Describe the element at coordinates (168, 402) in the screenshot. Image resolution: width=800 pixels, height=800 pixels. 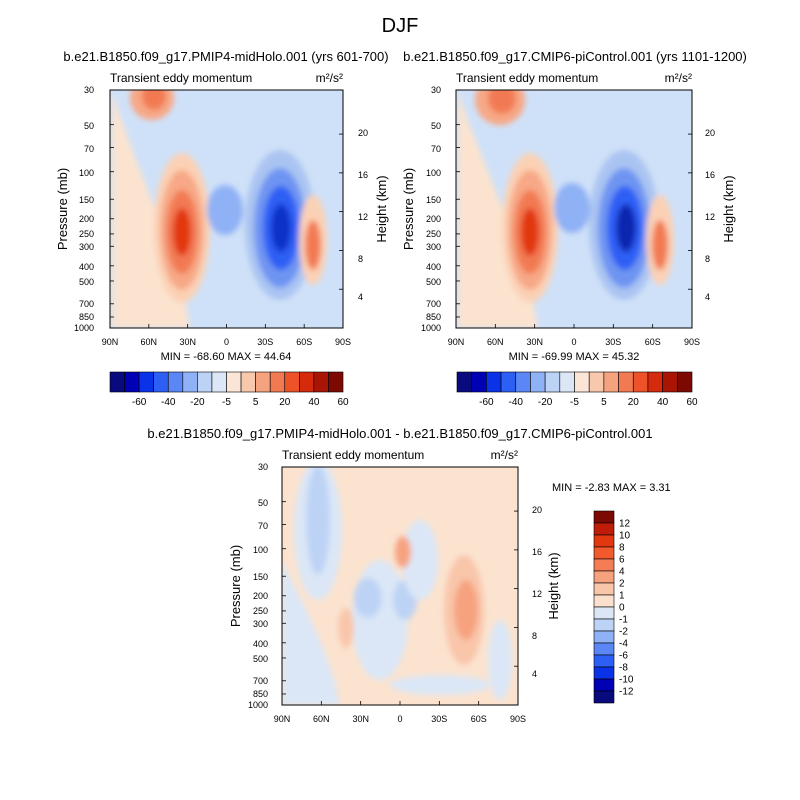
I see `colorbar-label: -40` at that location.